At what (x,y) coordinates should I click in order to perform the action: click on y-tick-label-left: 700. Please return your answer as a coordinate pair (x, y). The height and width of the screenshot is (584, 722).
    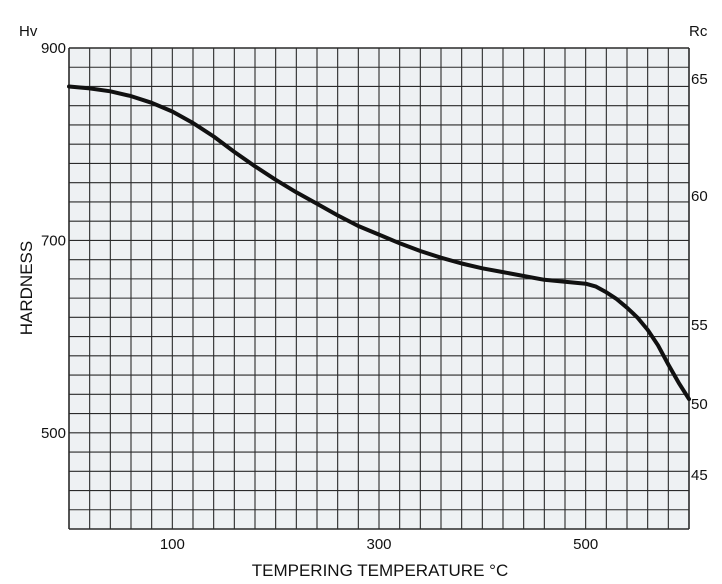
    Looking at the image, I should click on (53, 240).